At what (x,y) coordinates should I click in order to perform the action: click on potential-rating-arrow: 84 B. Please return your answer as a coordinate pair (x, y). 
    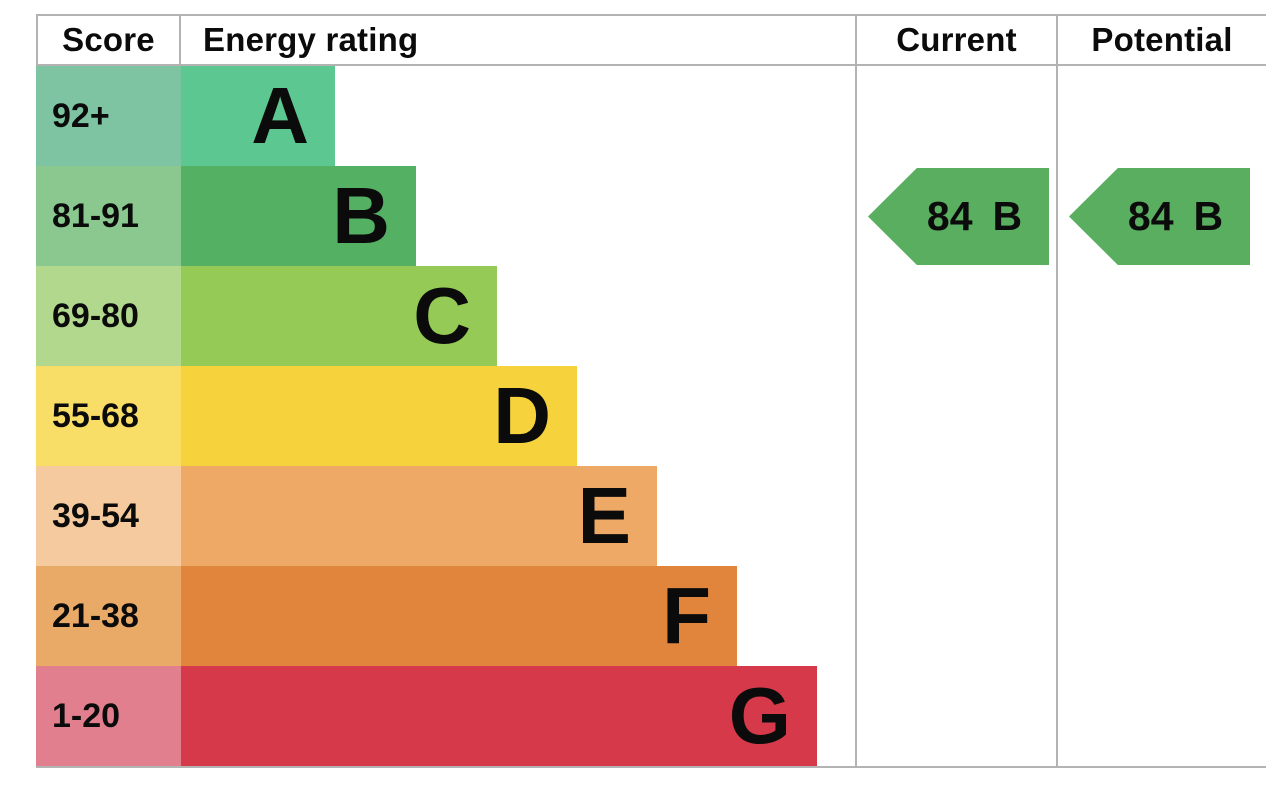
    Looking at the image, I should click on (1159, 216).